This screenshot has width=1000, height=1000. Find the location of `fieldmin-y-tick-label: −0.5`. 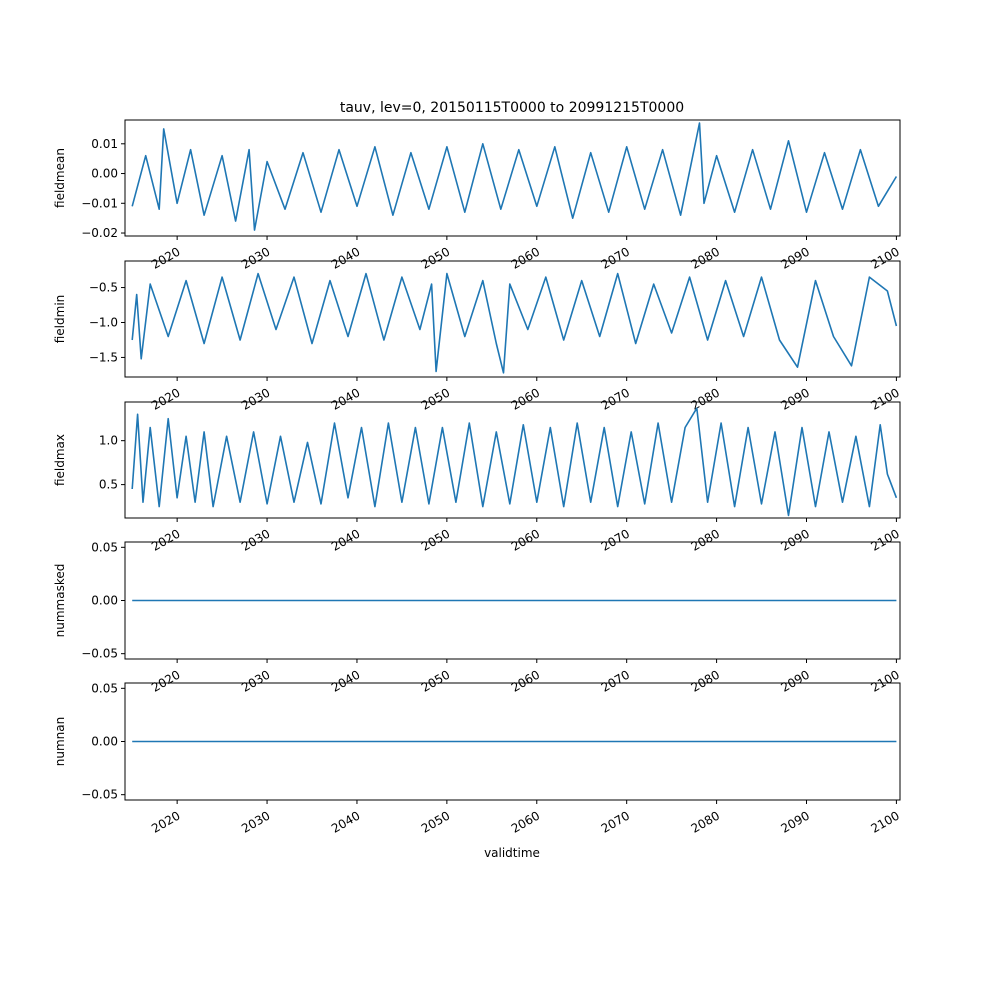

fieldmin-y-tick-label: −0.5 is located at coordinates (103, 288).